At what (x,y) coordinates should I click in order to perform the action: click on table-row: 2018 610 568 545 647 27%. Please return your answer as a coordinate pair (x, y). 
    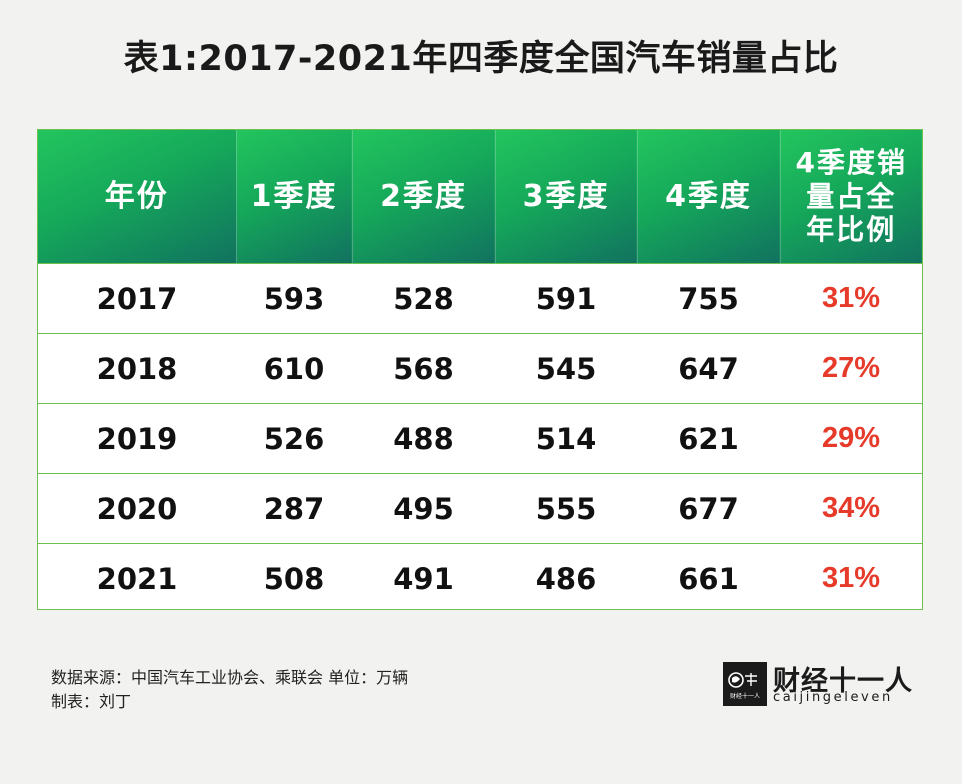
    Looking at the image, I should click on (480, 368).